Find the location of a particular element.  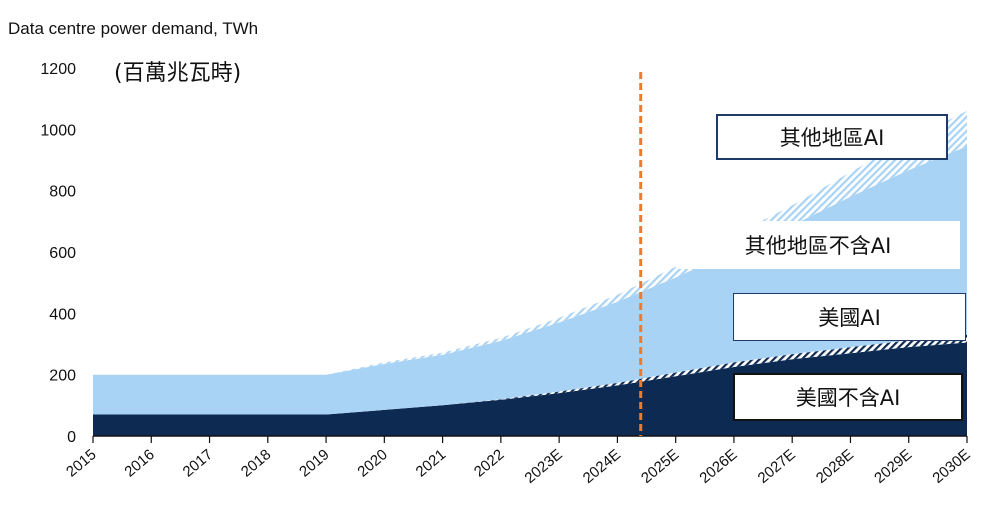

y-tick-label: 600 is located at coordinates (62, 253).